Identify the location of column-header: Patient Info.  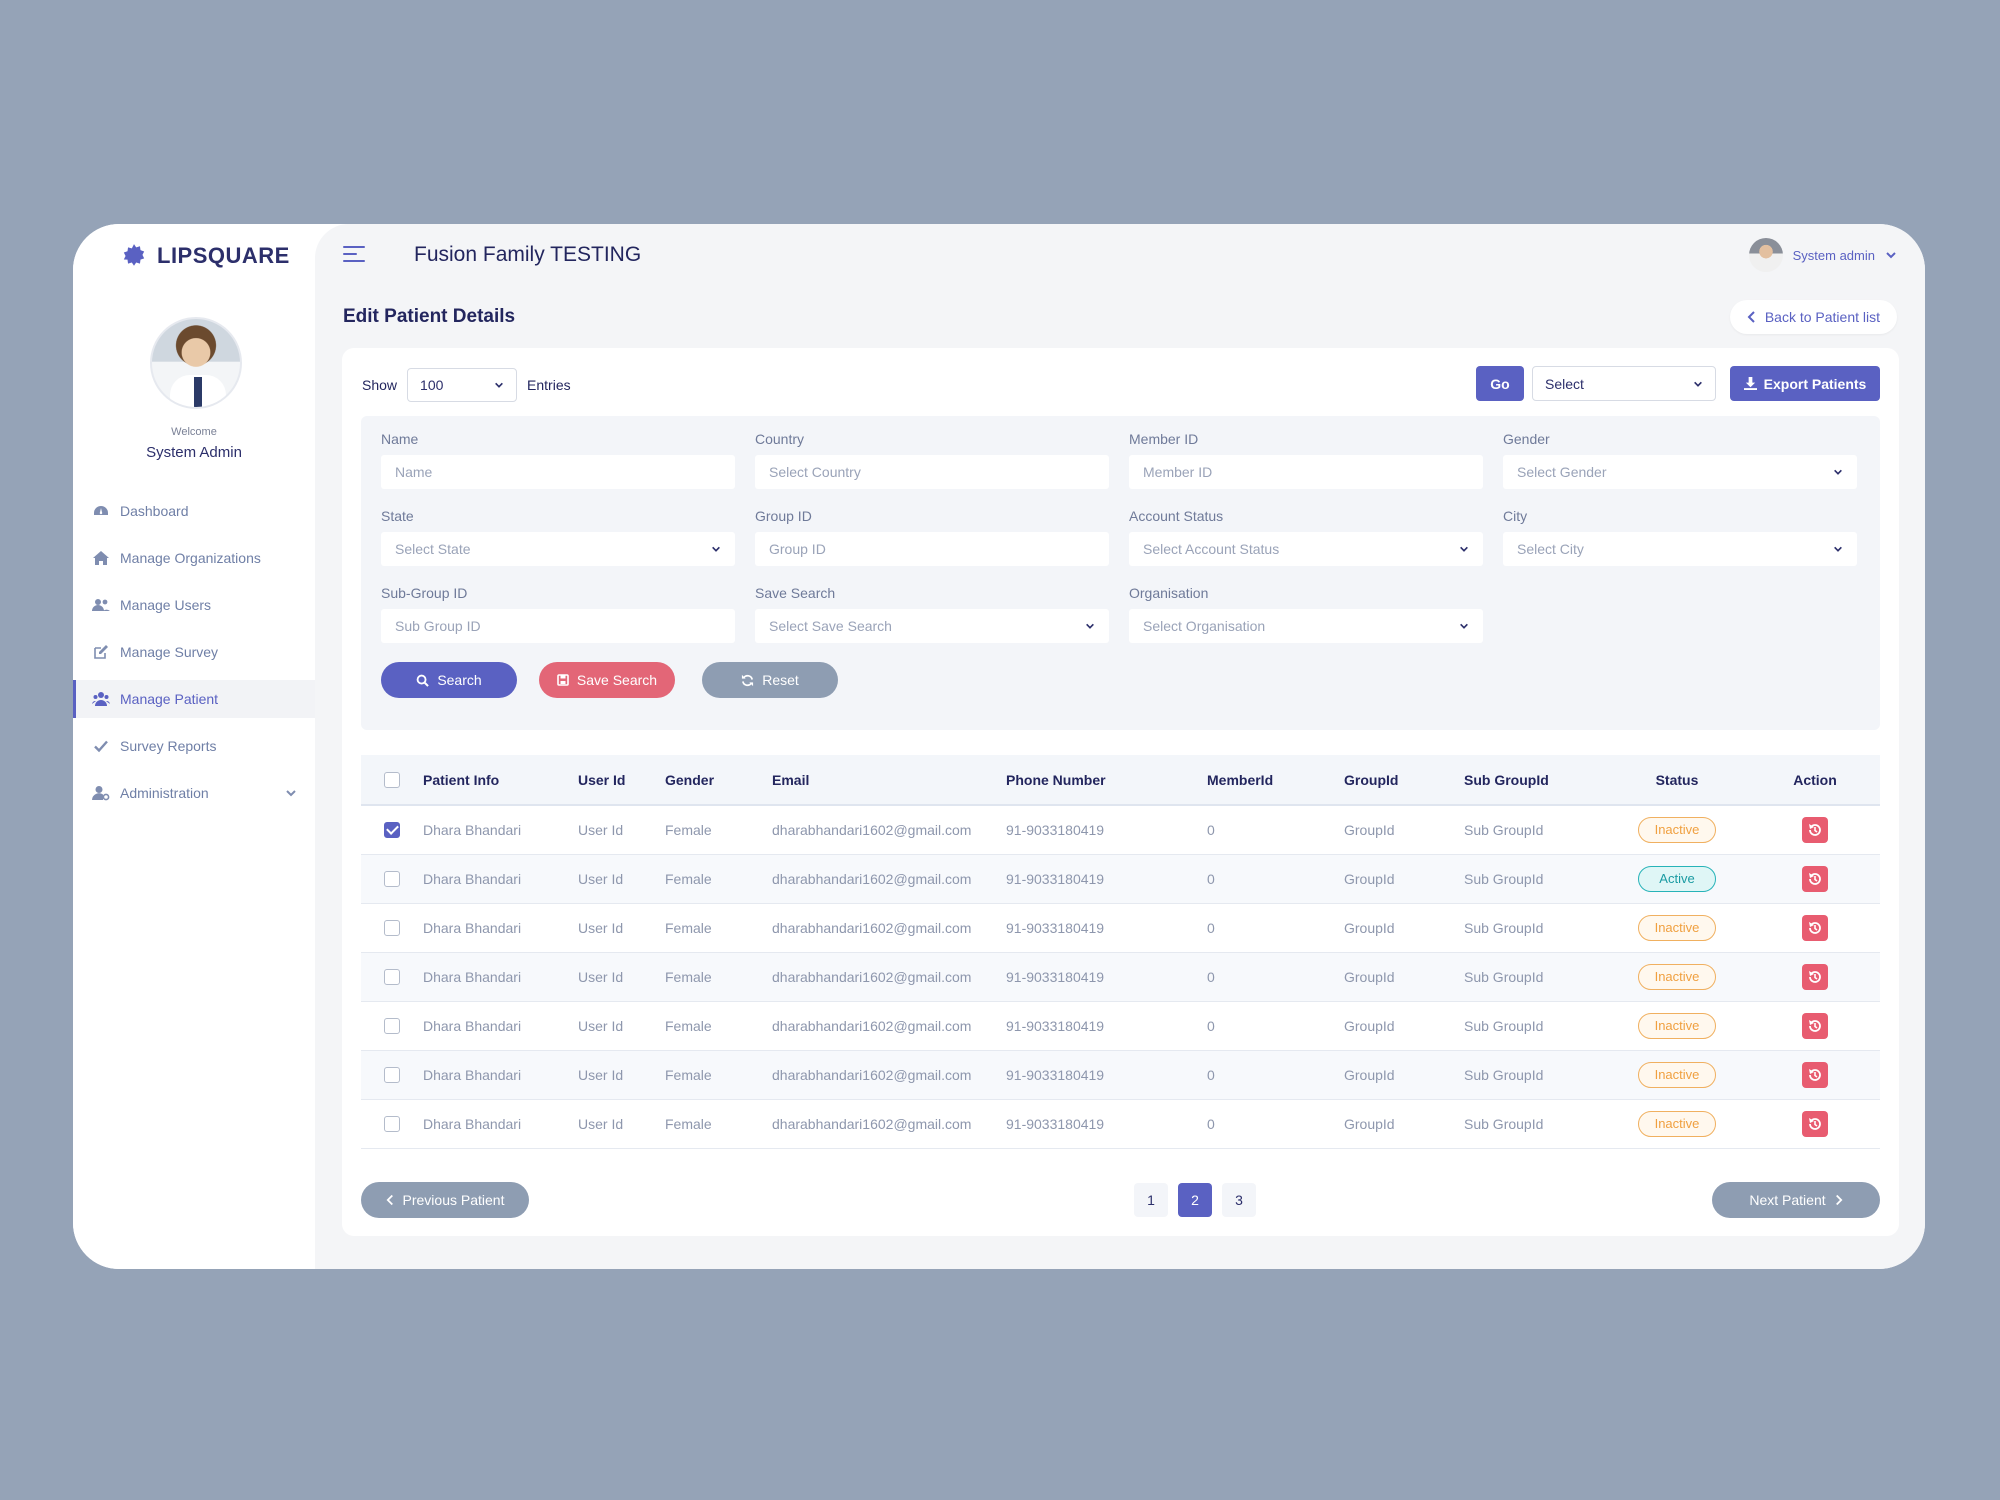
(461, 779).